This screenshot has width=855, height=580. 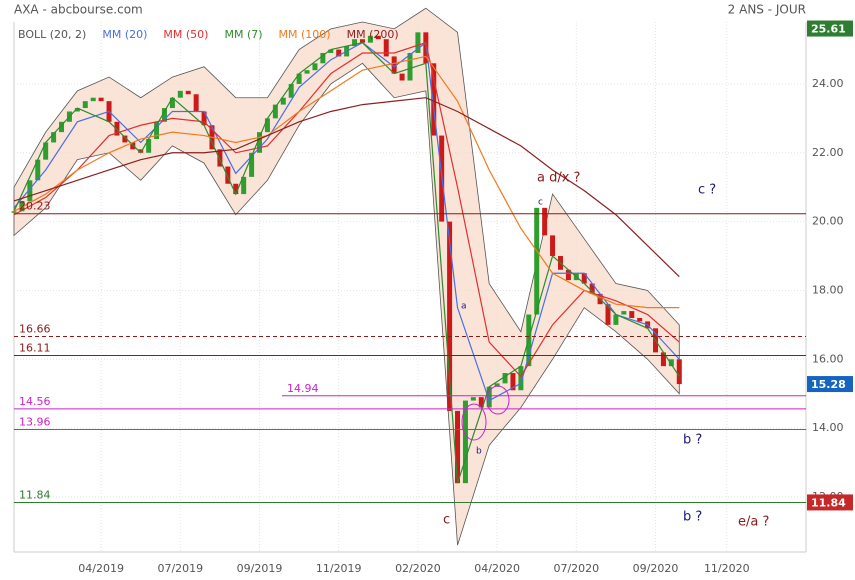 What do you see at coordinates (767, 10) in the screenshot?
I see `period-label: 2 ANS - JOUR` at bounding box center [767, 10].